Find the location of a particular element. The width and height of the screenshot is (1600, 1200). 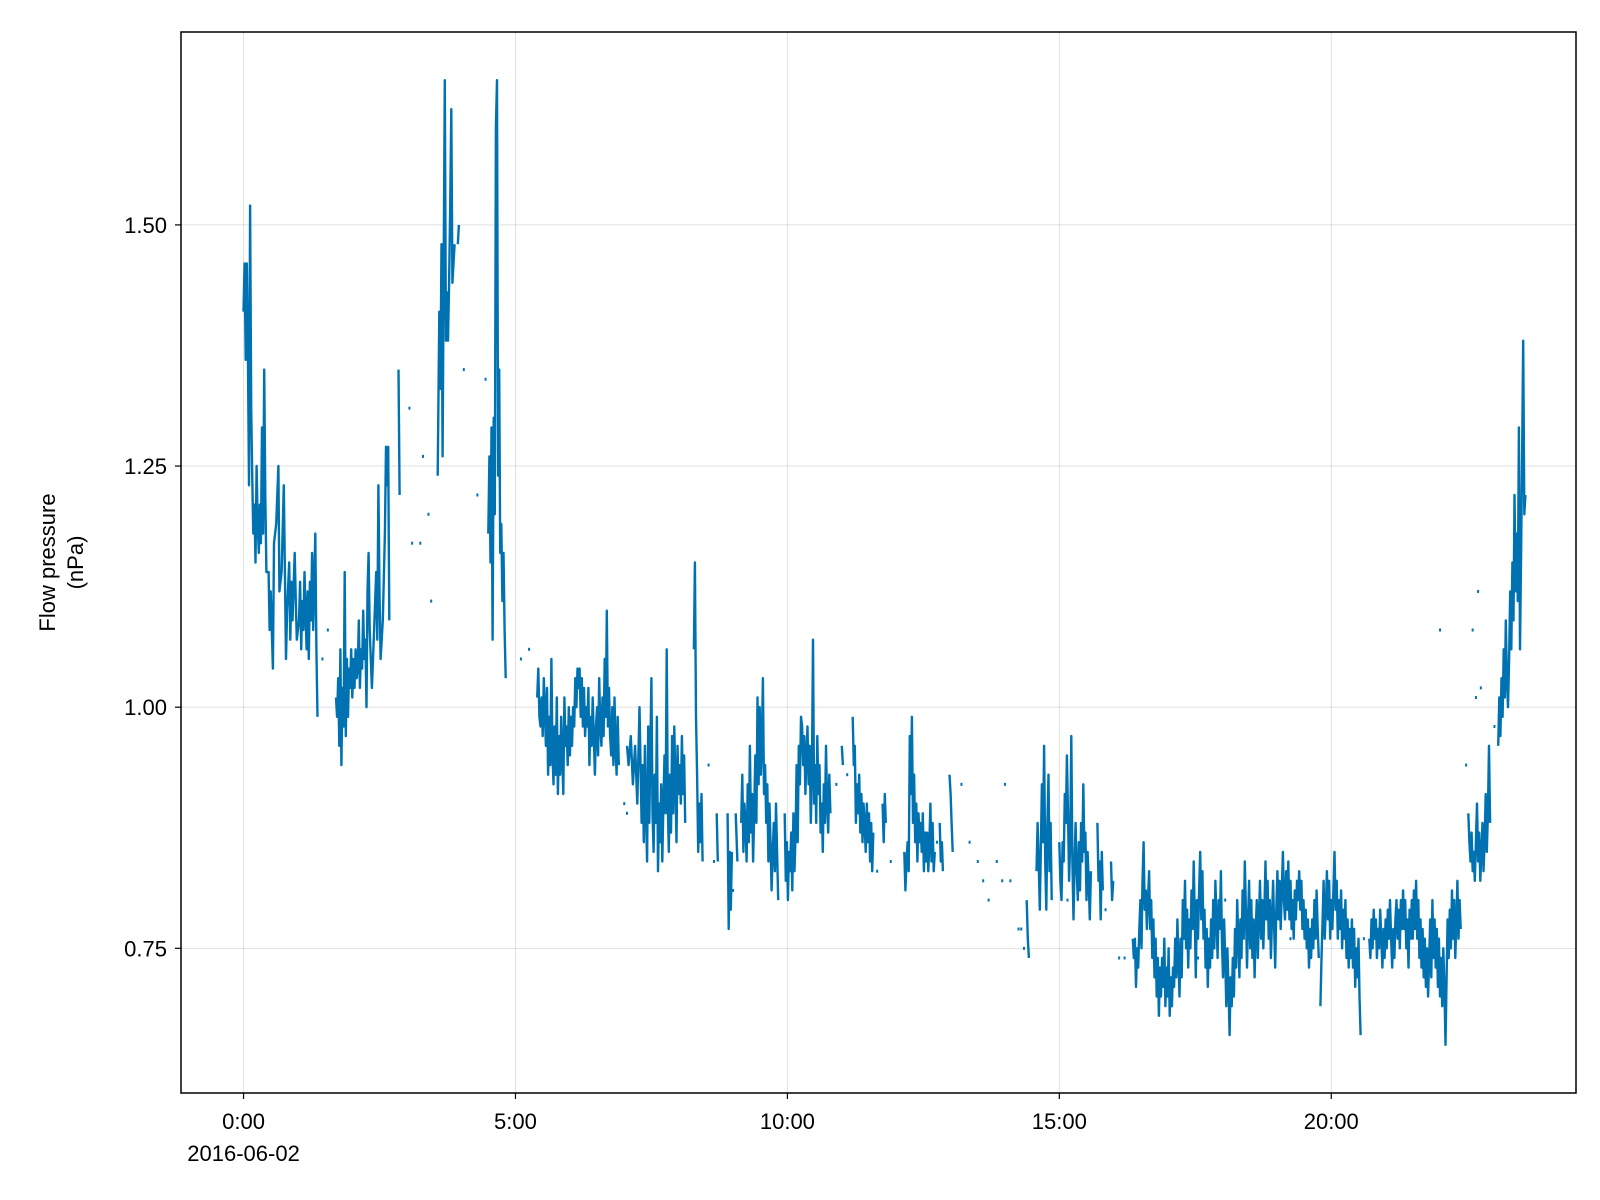

x-tick-label: 5:00 is located at coordinates (515, 1121).